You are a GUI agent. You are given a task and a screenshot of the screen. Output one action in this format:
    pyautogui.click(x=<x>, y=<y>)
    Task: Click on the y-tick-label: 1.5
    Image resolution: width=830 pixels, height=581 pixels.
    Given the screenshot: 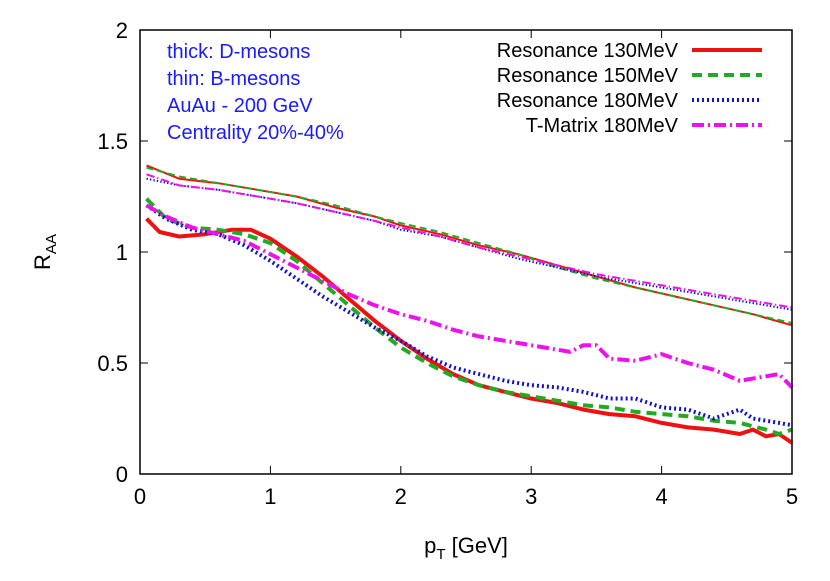 What is the action you would take?
    pyautogui.click(x=112, y=141)
    